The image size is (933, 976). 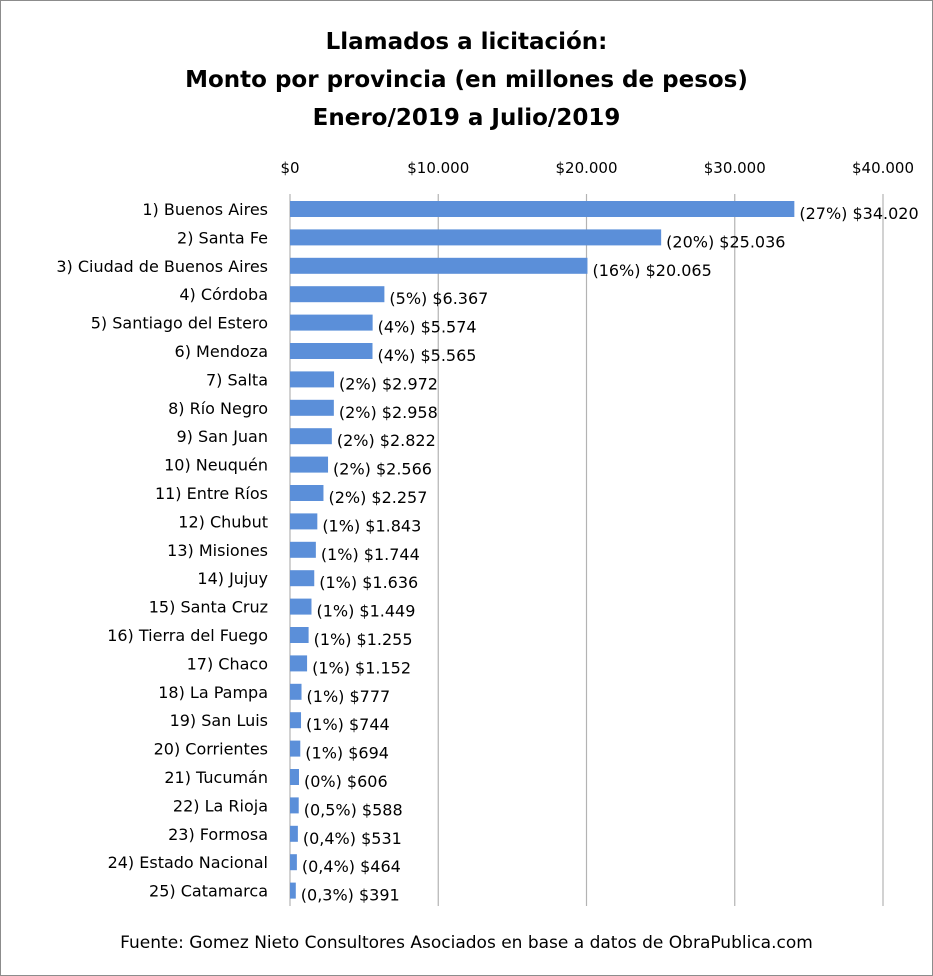 What do you see at coordinates (348, 724) in the screenshot?
I see `data-label-19: (1%) $744` at bounding box center [348, 724].